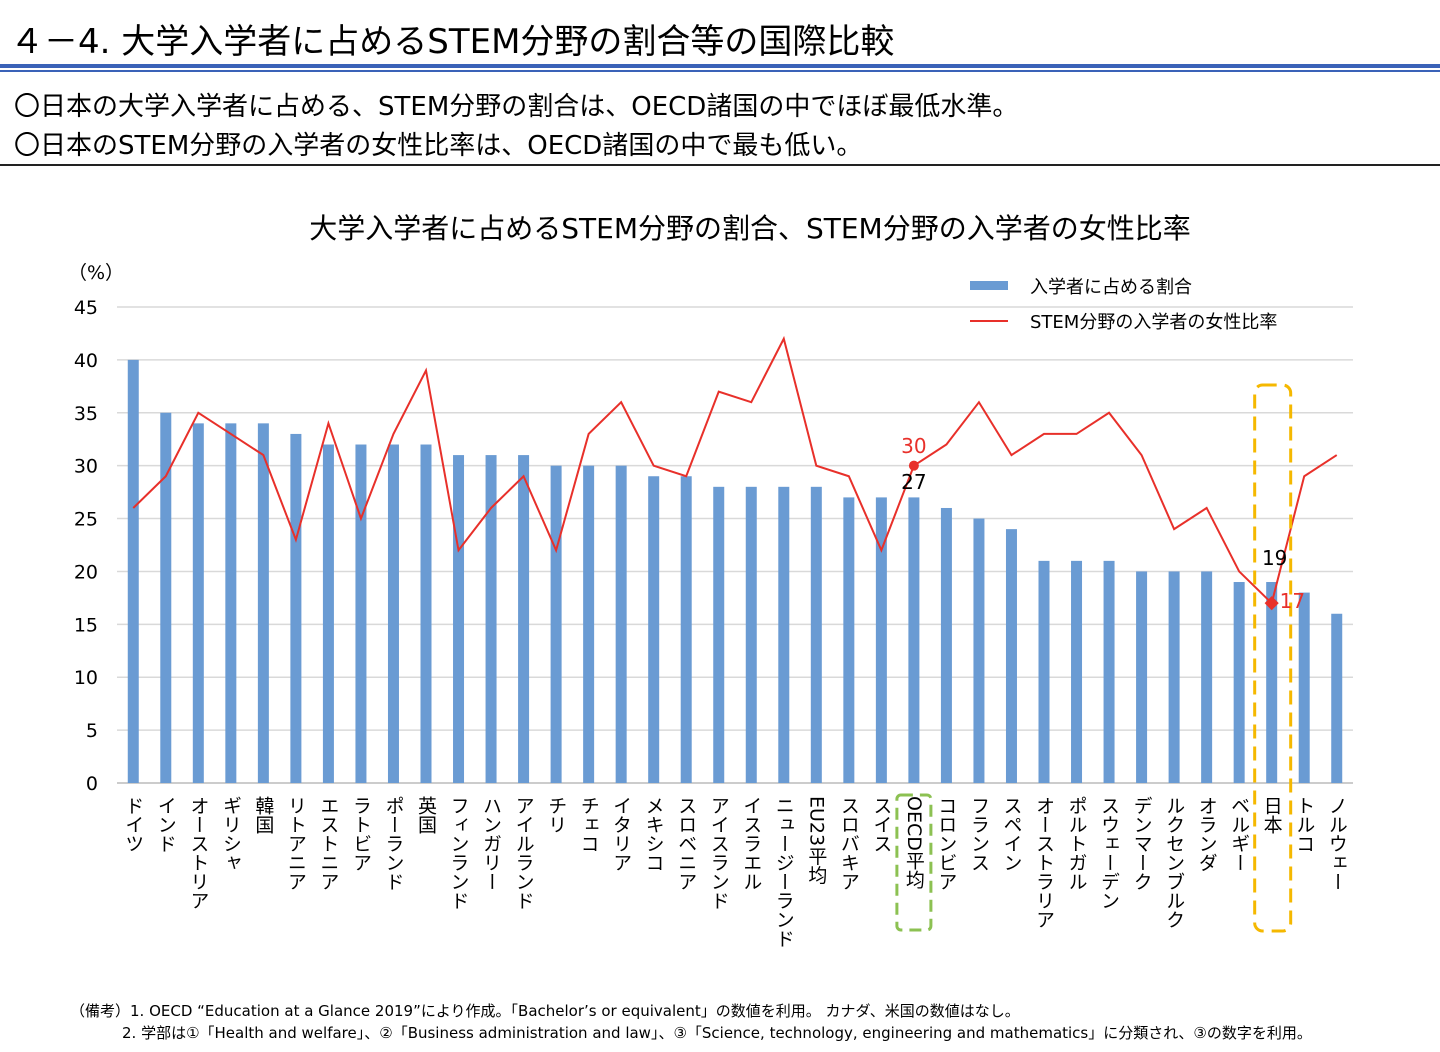  I want to click on category-label: イスラエル, so click(751, 843).